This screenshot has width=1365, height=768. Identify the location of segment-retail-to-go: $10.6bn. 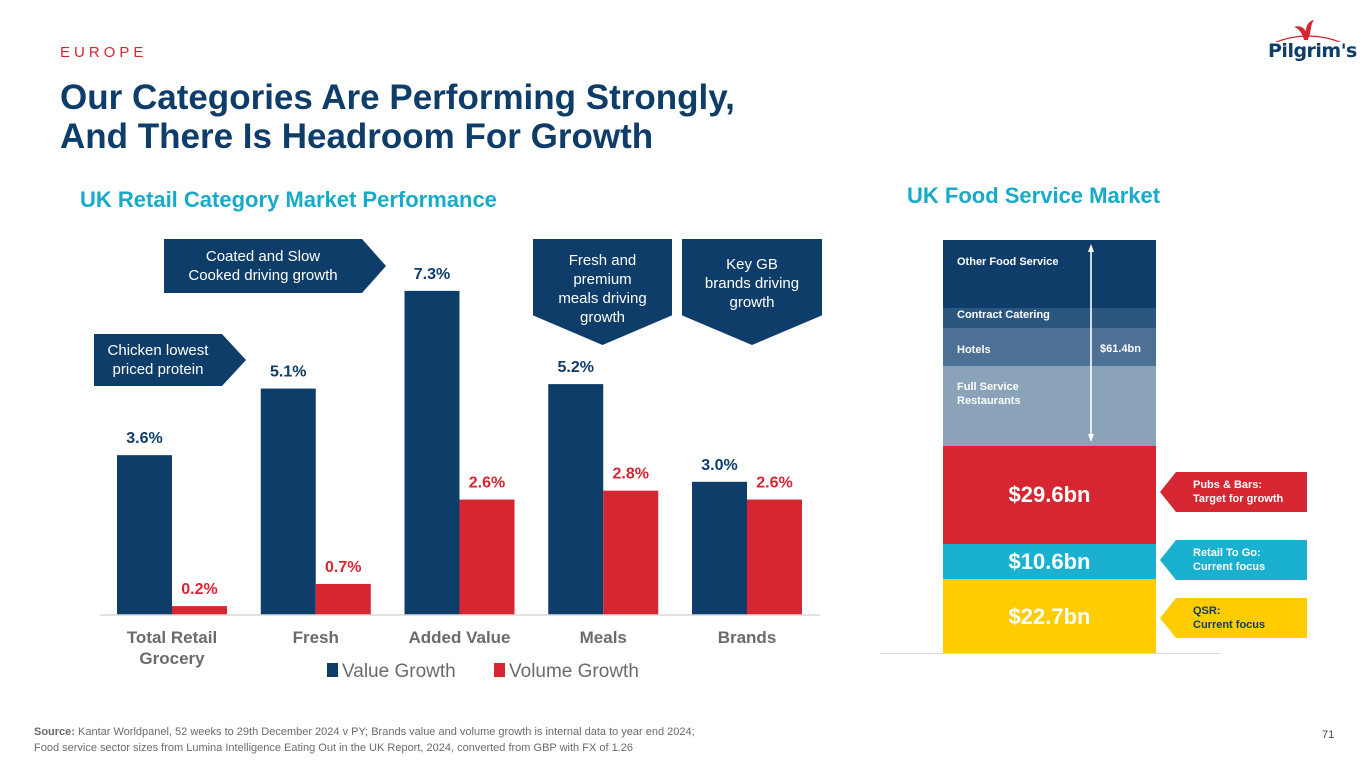
(1049, 561).